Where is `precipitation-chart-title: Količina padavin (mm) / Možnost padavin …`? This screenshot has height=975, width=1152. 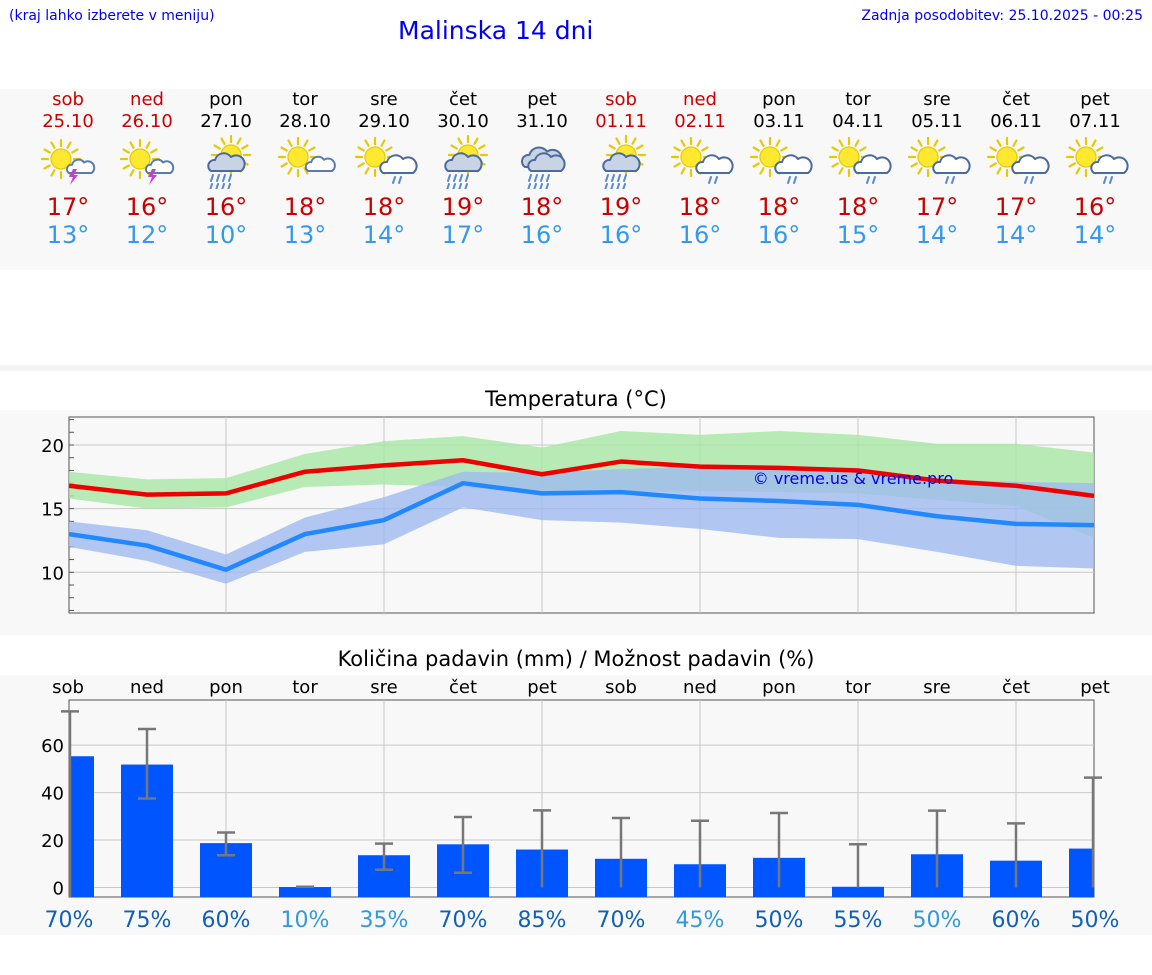
precipitation-chart-title: Količina padavin (mm) / Možnost padavin … is located at coordinates (576, 659).